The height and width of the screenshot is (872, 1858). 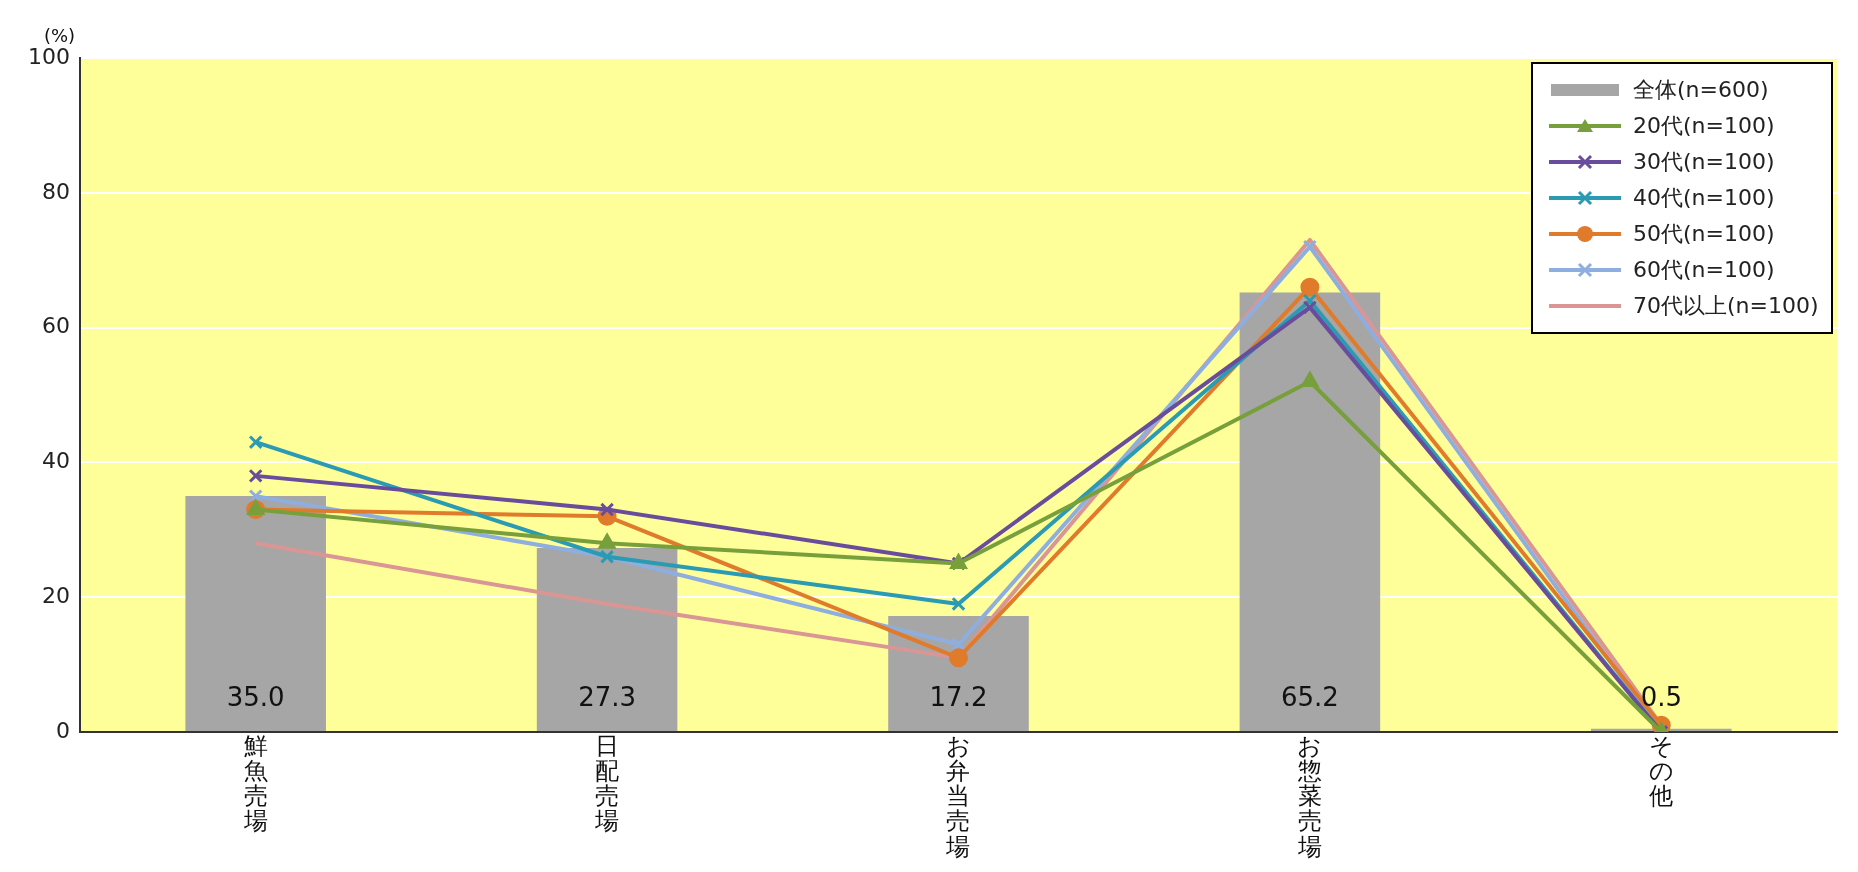 What do you see at coordinates (1309, 696) in the screenshot?
I see `data-label: 65.2` at bounding box center [1309, 696].